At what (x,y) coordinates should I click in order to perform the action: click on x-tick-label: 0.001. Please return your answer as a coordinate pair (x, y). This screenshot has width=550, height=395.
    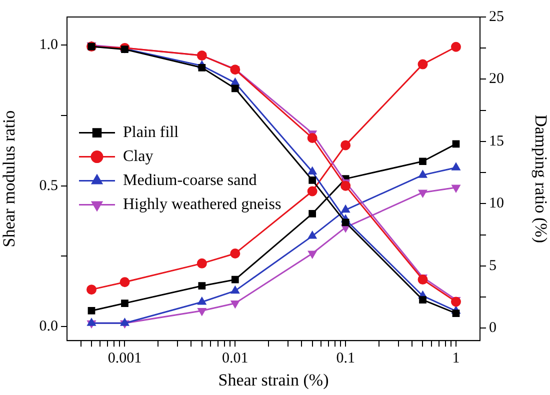
    Looking at the image, I should click on (125, 358).